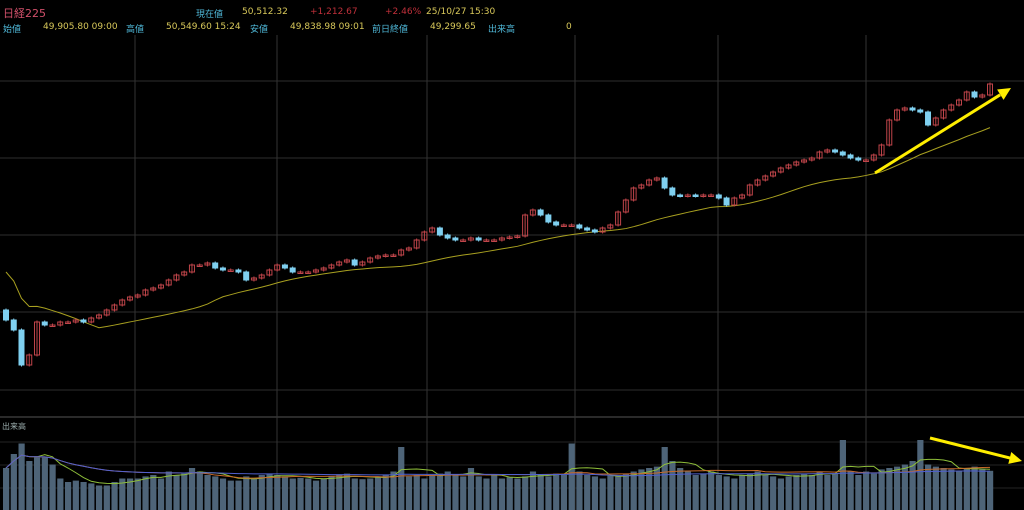 The image size is (1024, 510). Describe the element at coordinates (14, 426) in the screenshot. I see `volume-pane-label: 出来高` at that location.